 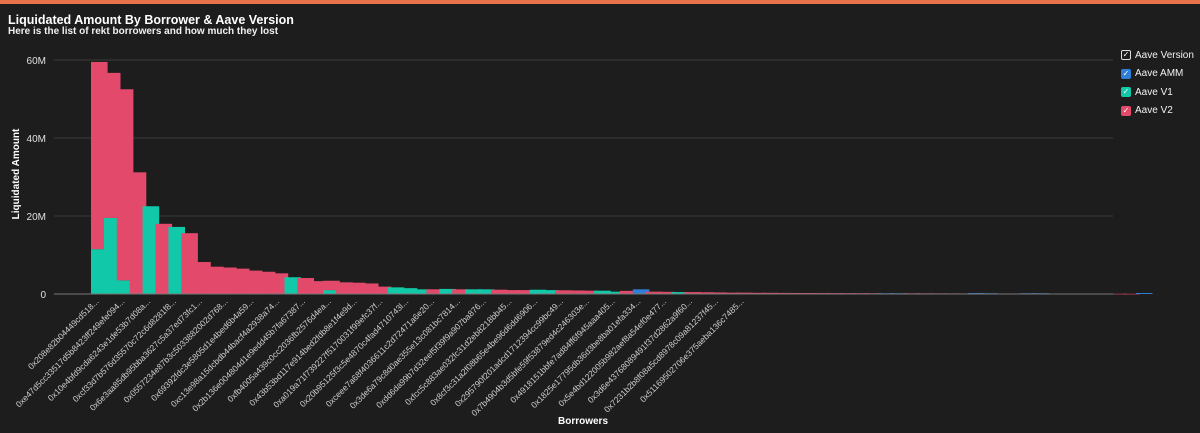 I want to click on legend-title: Aave Version, so click(x=1164, y=55).